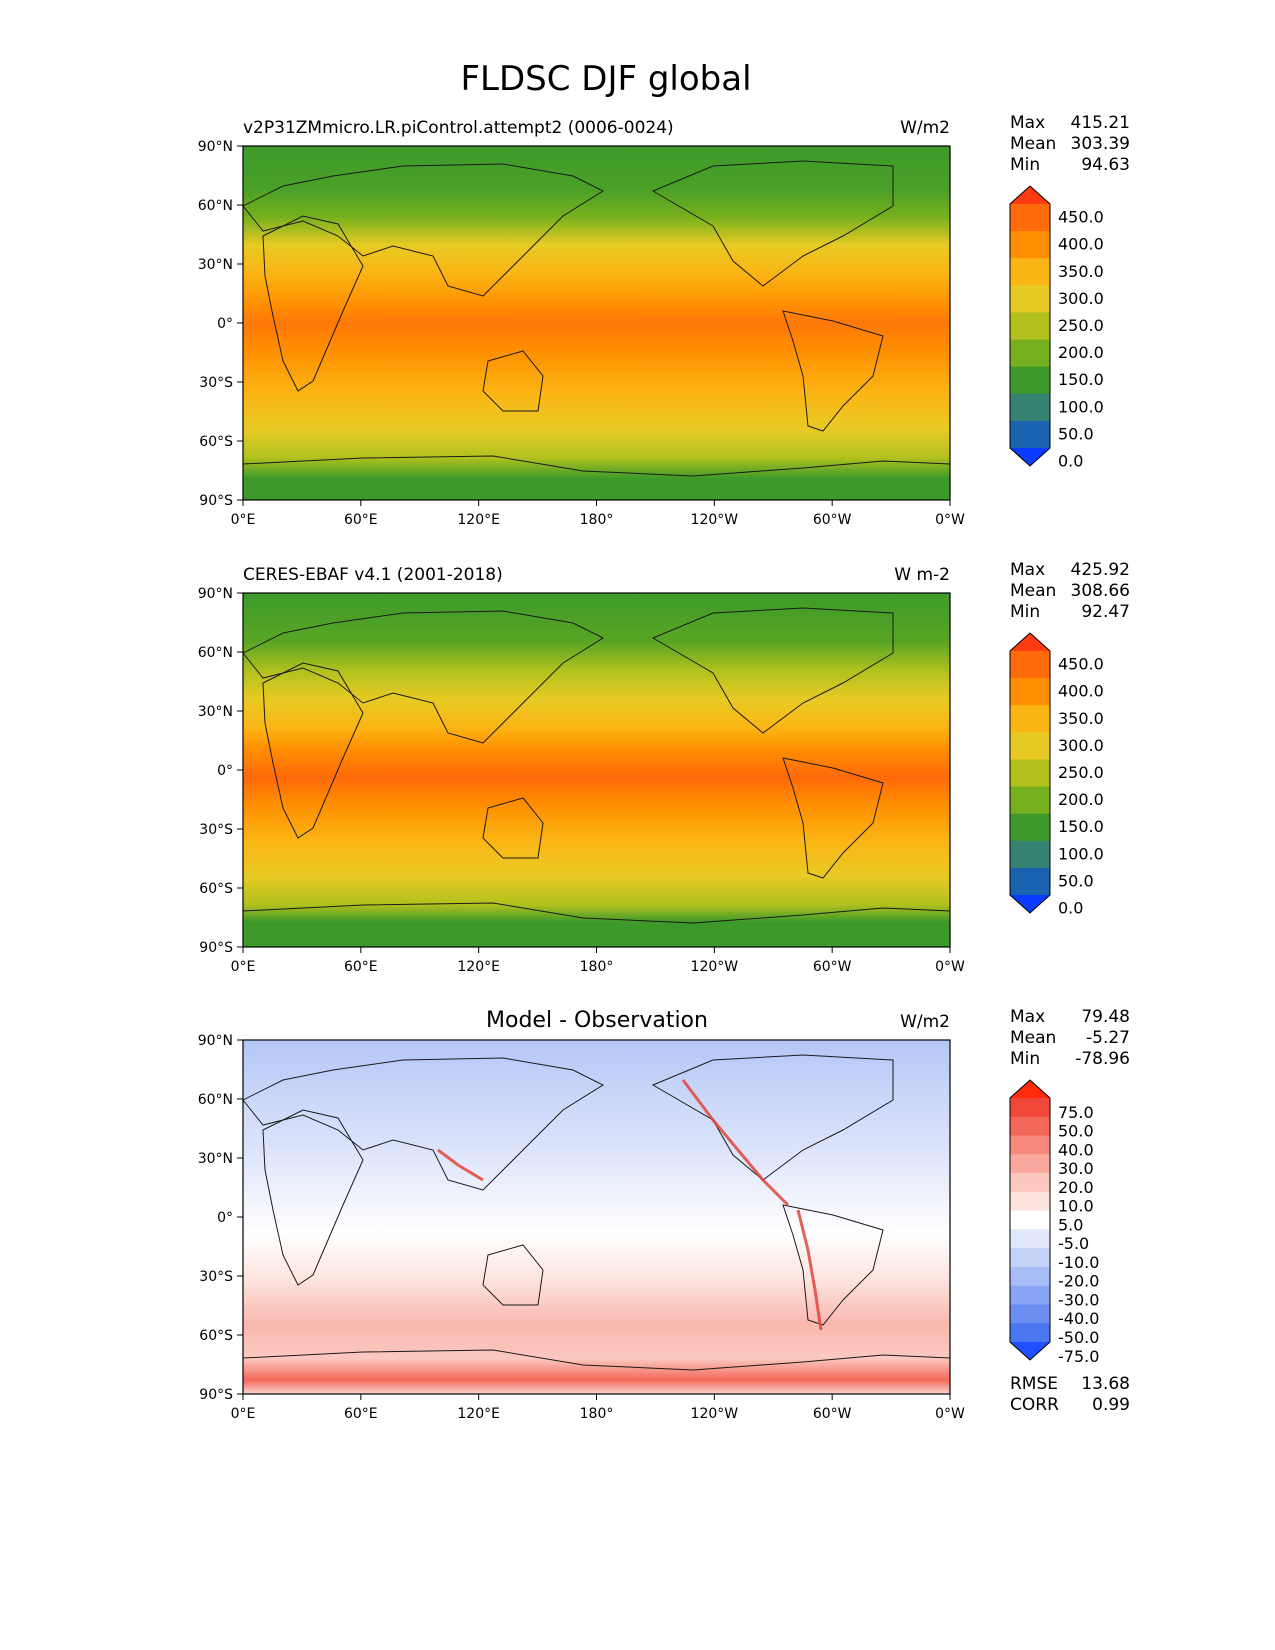  Describe the element at coordinates (1078, 1356) in the screenshot. I see `colorbar-tick-label: -75.0` at that location.